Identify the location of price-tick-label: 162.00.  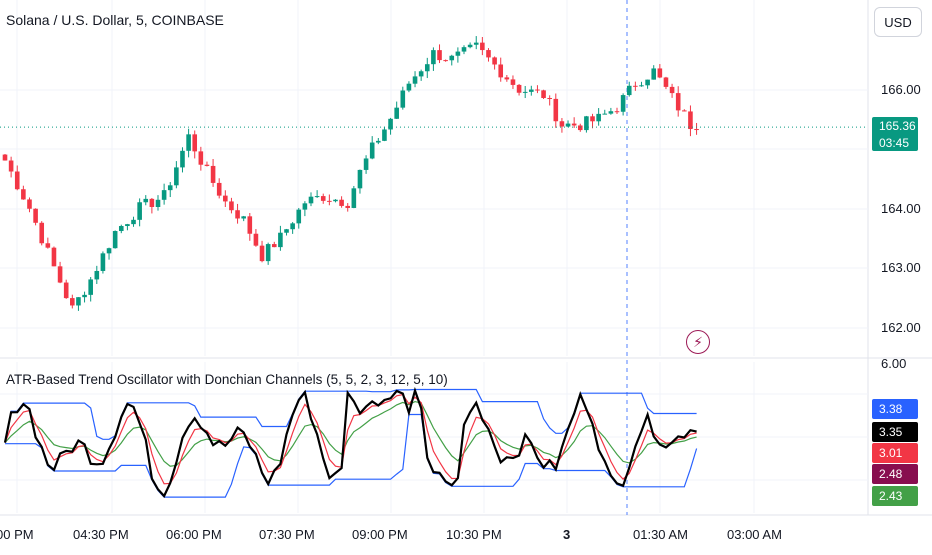
(901, 327).